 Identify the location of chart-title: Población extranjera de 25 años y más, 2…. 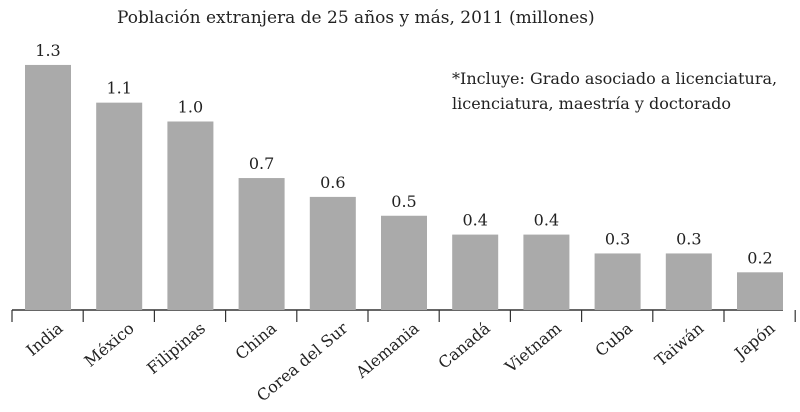
(356, 18).